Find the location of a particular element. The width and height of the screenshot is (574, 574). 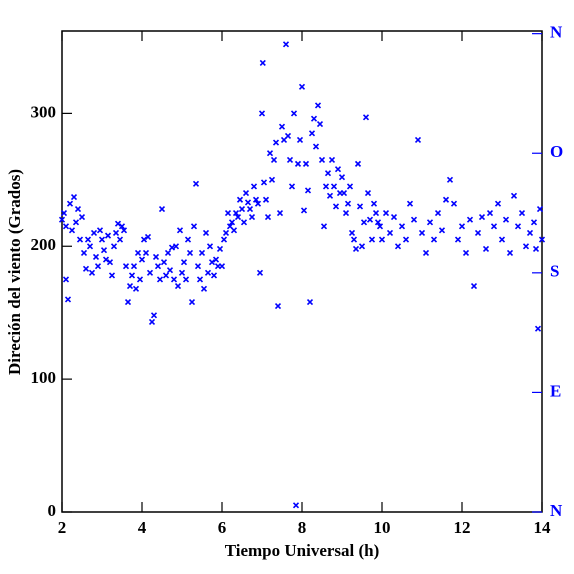

y-tick-label: 100 is located at coordinates (44, 377).